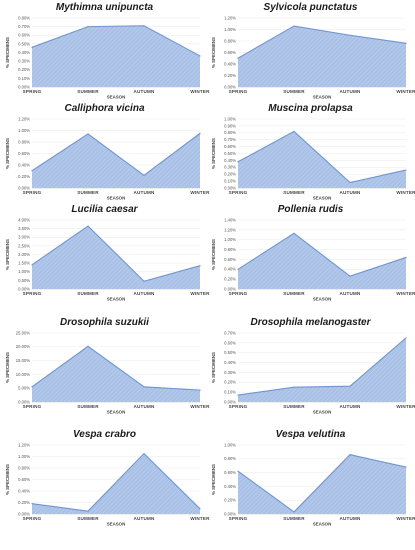 This screenshot has width=415, height=550. I want to click on y-tick-label: 2.00%, so click(24, 254).